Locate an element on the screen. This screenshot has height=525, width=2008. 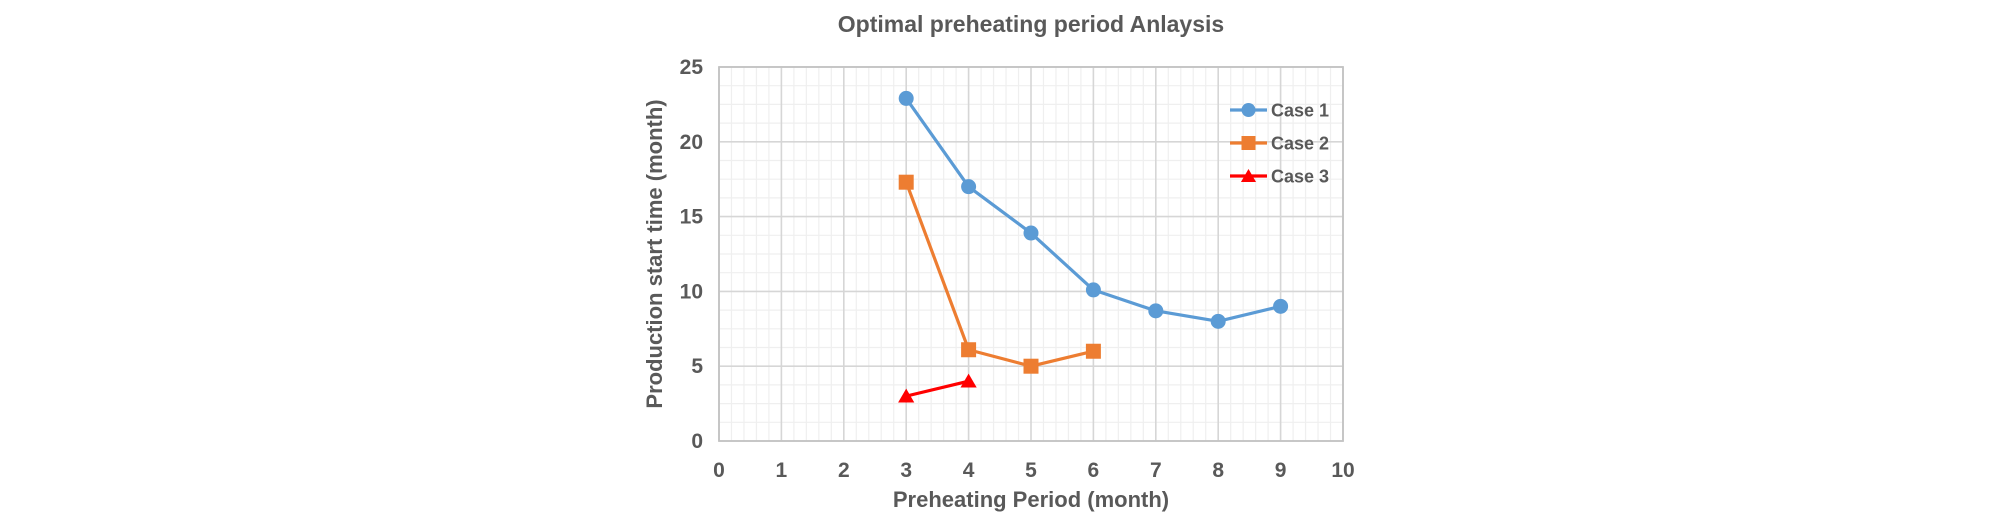
x-tick-labels: 0 1 2 3 4 5 6 7 8 9 10 is located at coordinates (1034, 470).